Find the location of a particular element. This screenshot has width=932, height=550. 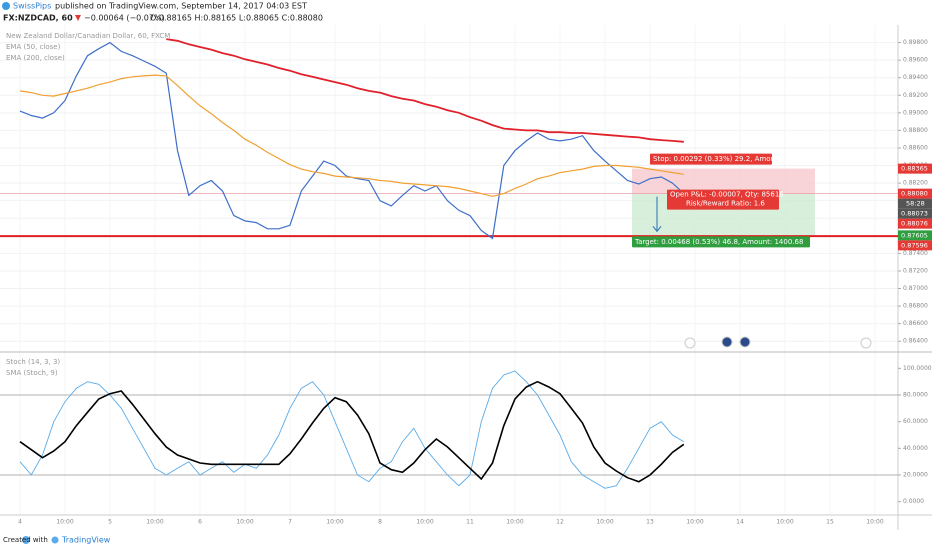

x-tick-label: 5 is located at coordinates (110, 522).